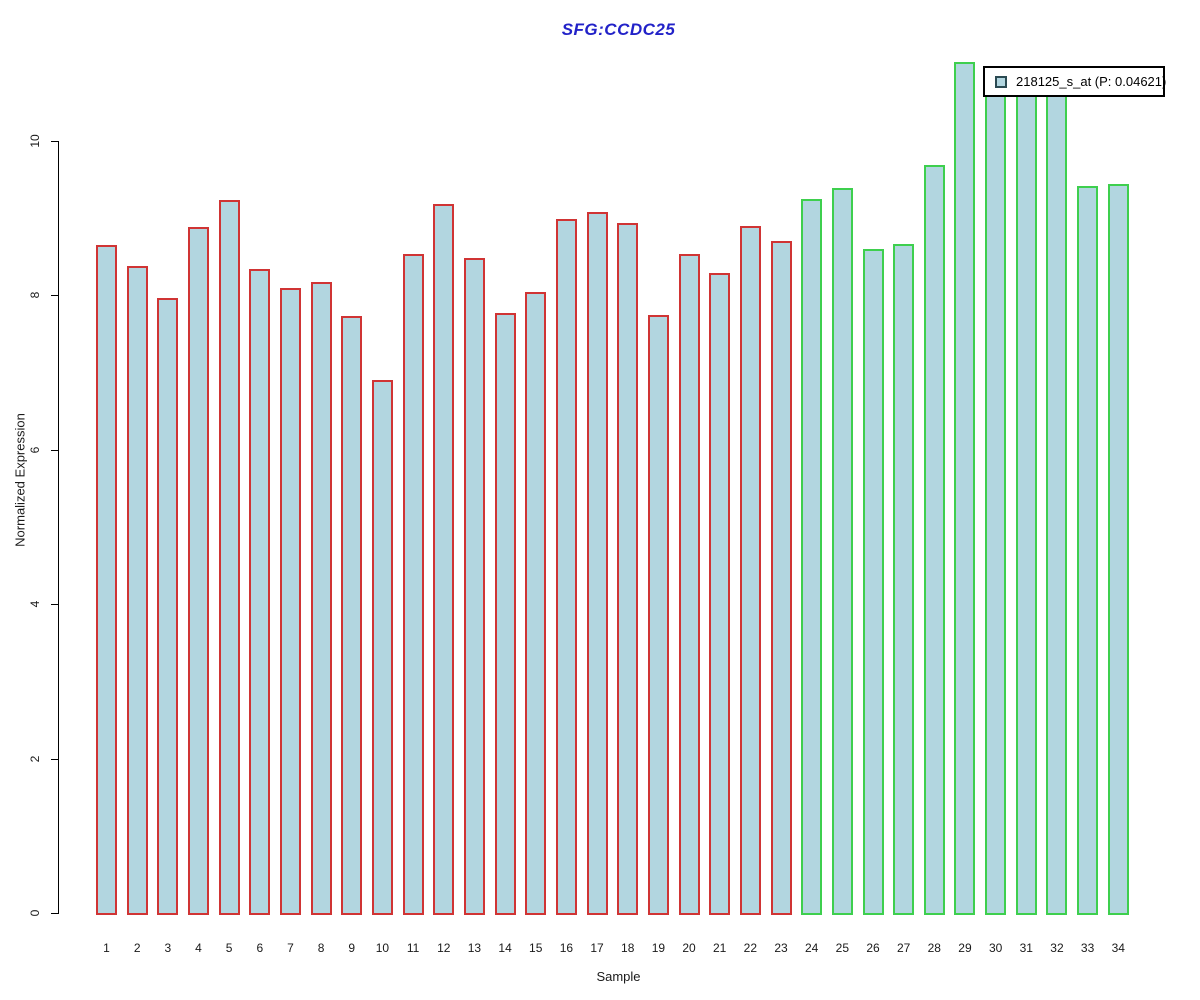 This screenshot has width=1200, height=1000. Describe the element at coordinates (811, 948) in the screenshot. I see `x-tick-label-24: 24` at that location.